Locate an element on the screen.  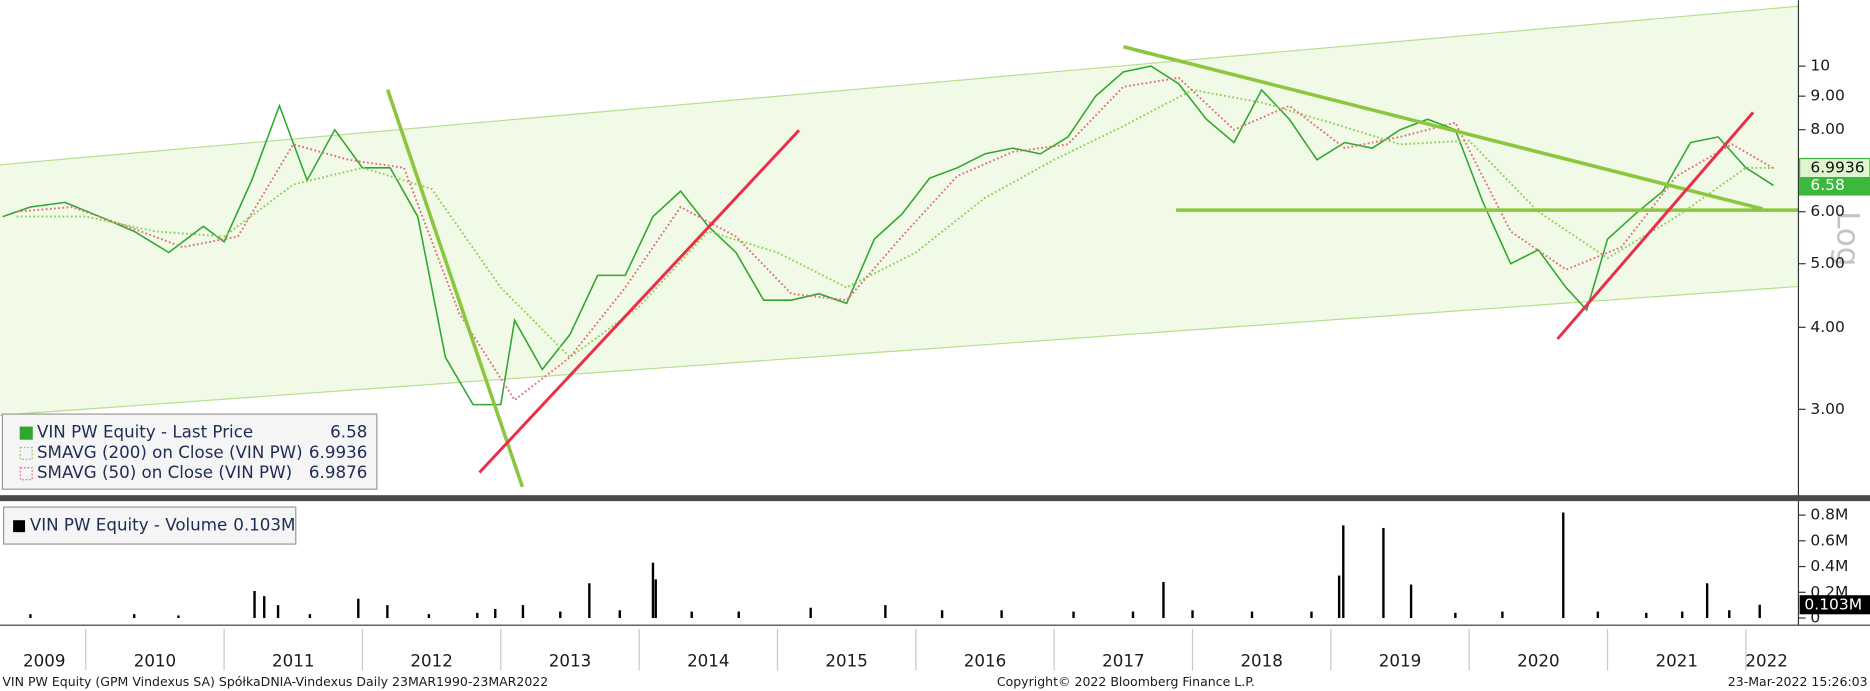
x-tick-label: 2009 is located at coordinates (44, 661).